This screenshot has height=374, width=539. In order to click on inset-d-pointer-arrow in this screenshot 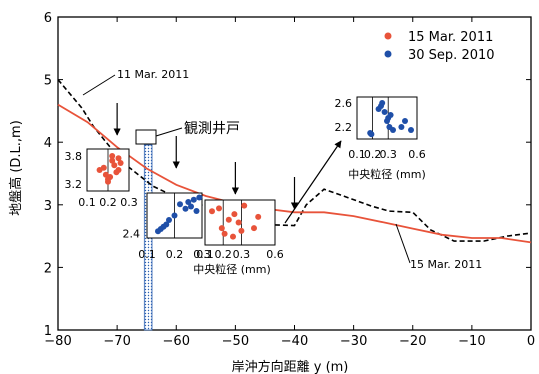, I will do `click(313, 182)`.